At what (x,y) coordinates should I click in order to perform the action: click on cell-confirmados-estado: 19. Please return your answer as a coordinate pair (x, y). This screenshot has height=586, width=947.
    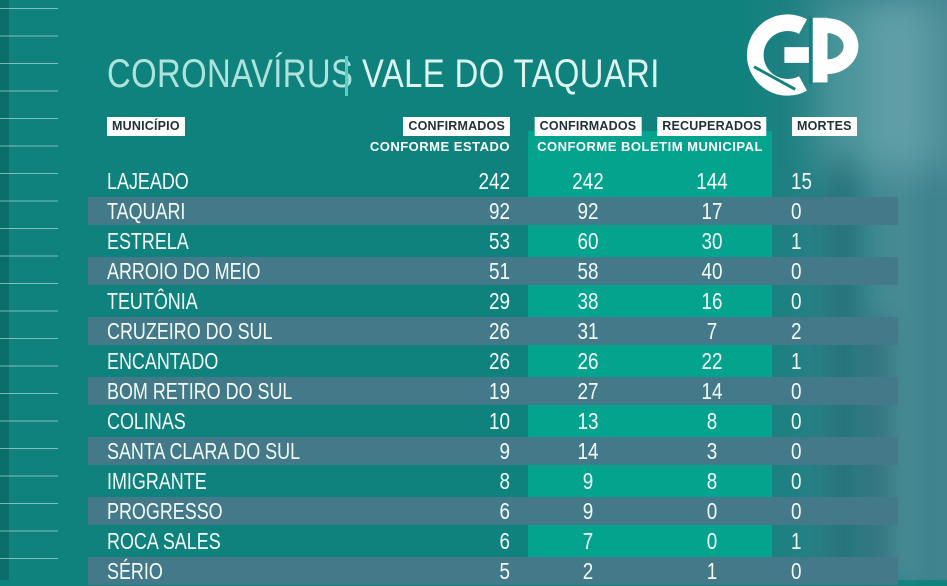
    Looking at the image, I should click on (499, 391).